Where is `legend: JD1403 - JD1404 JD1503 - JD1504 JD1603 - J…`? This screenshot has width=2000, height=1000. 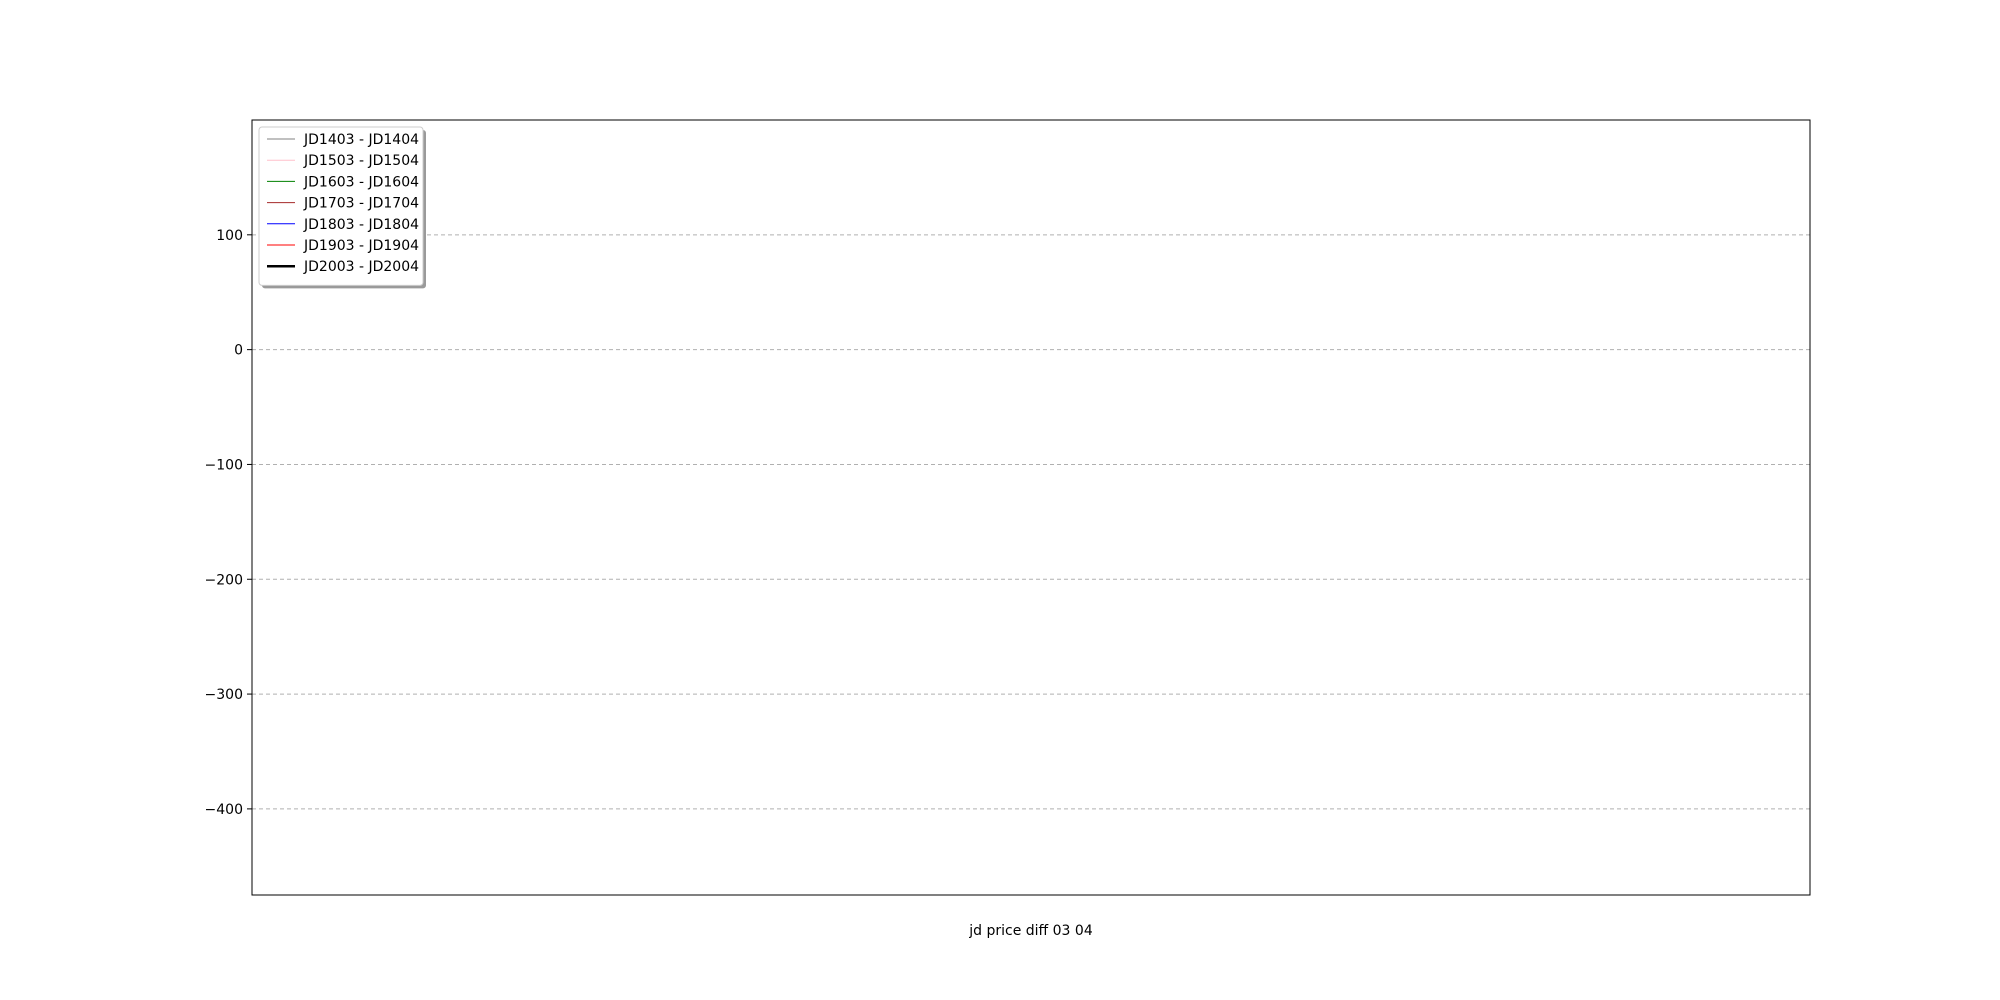 legend: JD1403 - JD1404 JD1503 - JD1504 JD1603 - J… is located at coordinates (342, 207).